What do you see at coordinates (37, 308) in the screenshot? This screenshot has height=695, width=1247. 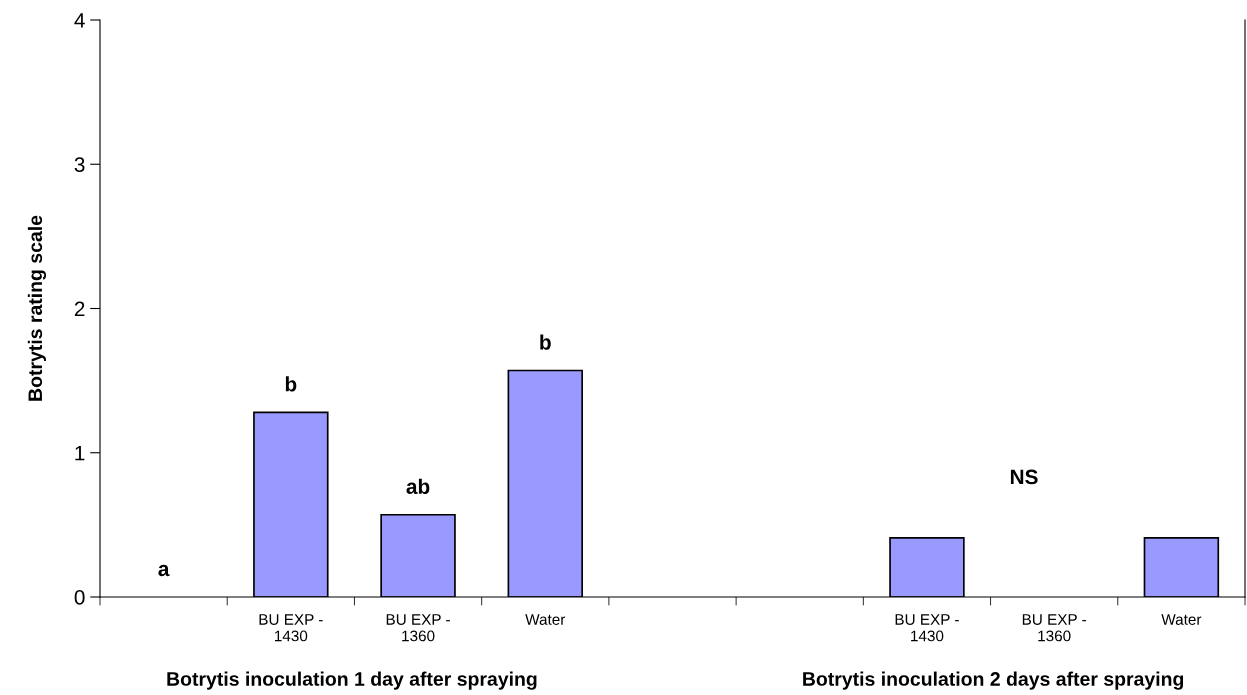 I see `y-axis-title: Botrytis rating scale` at bounding box center [37, 308].